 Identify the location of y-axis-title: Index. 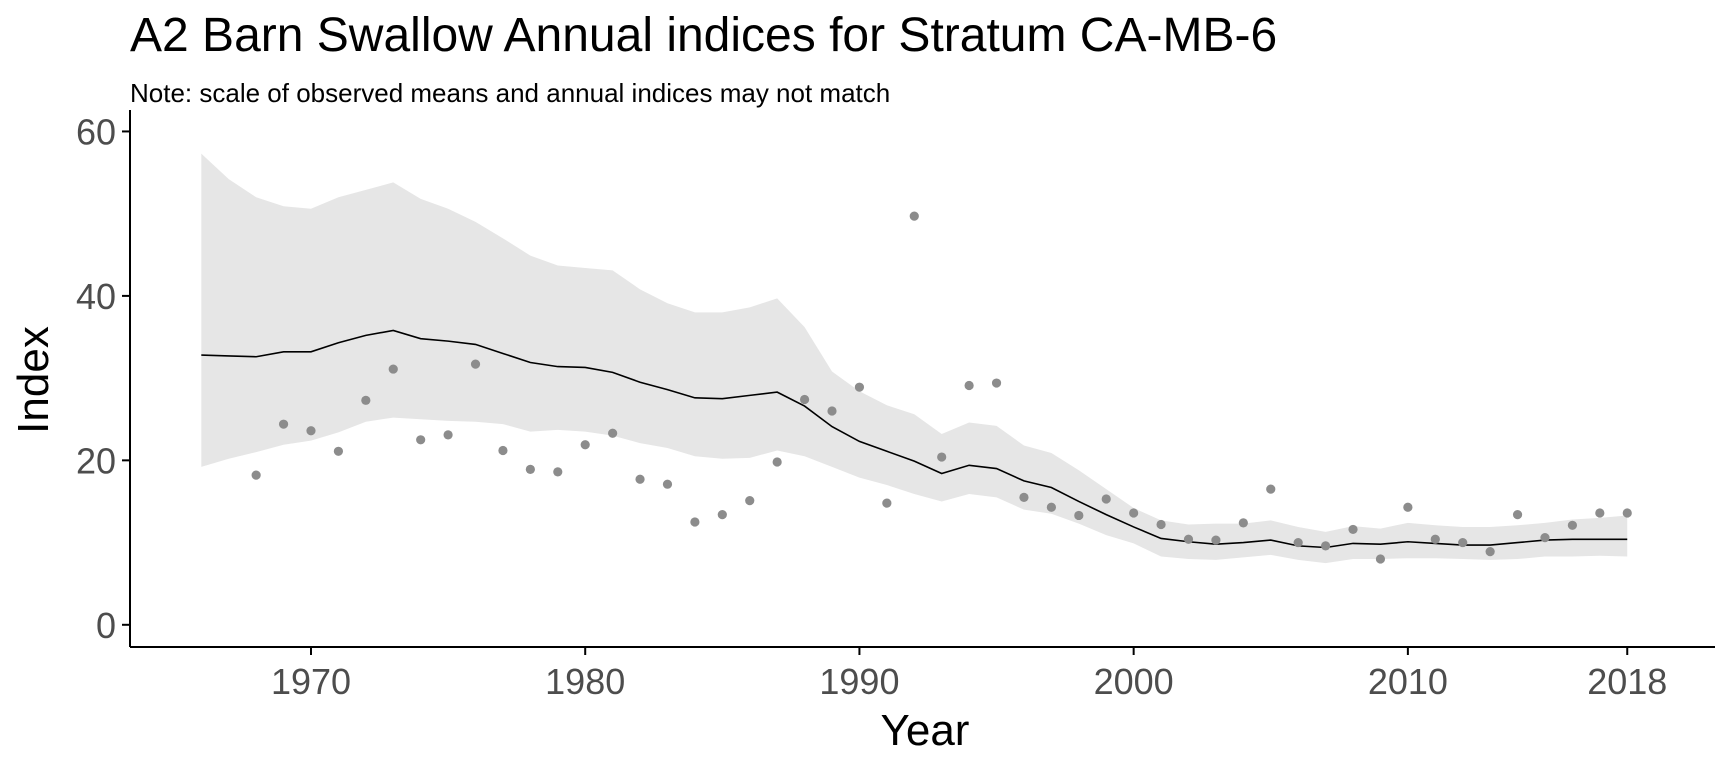
(33, 380).